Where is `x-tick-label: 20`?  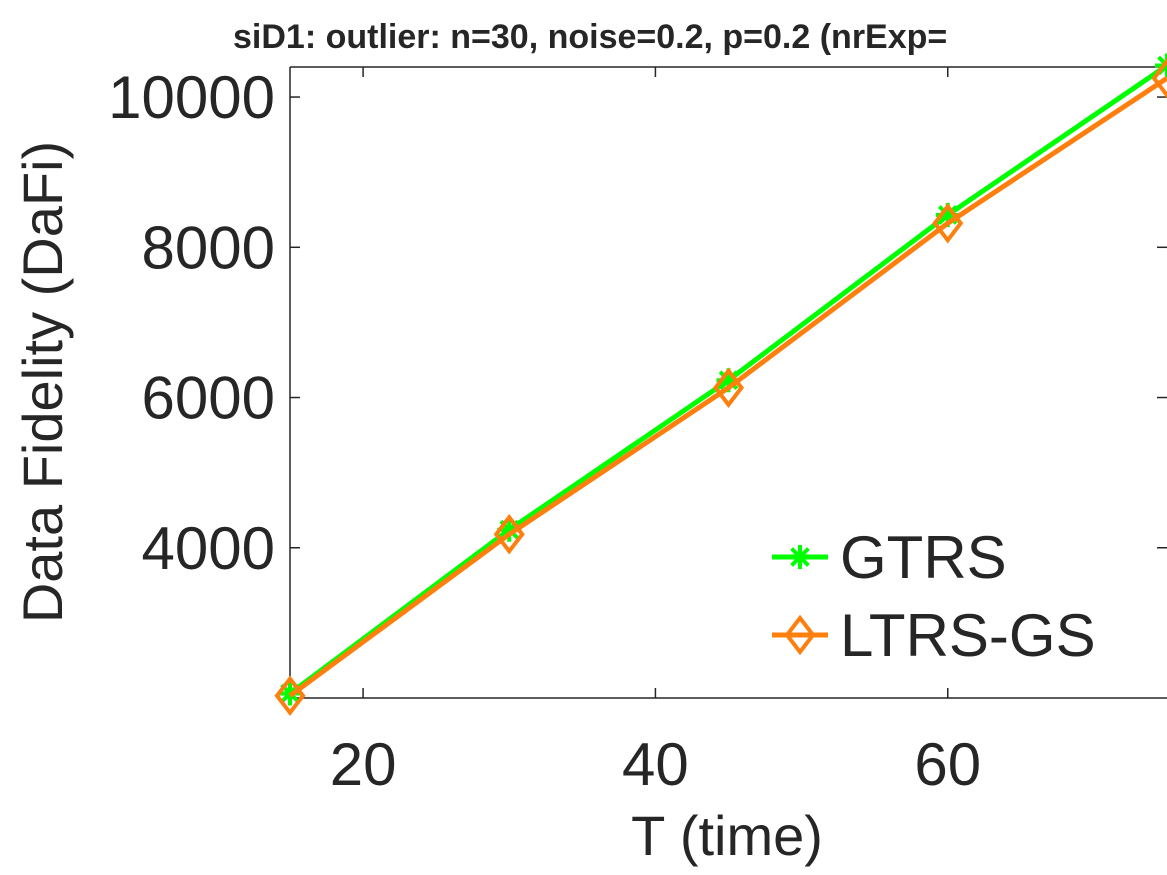
x-tick-label: 20 is located at coordinates (363, 764).